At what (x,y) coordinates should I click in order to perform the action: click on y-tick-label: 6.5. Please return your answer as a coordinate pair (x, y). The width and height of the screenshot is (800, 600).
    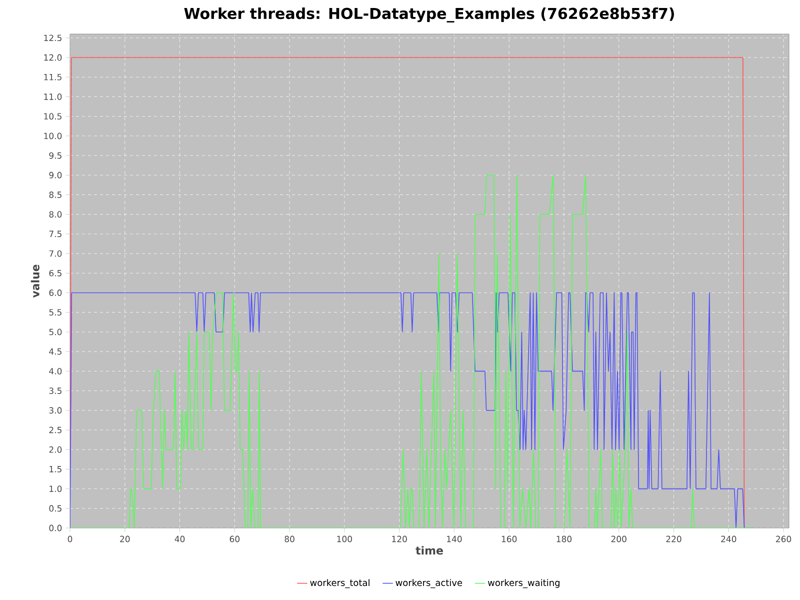
    Looking at the image, I should click on (55, 273).